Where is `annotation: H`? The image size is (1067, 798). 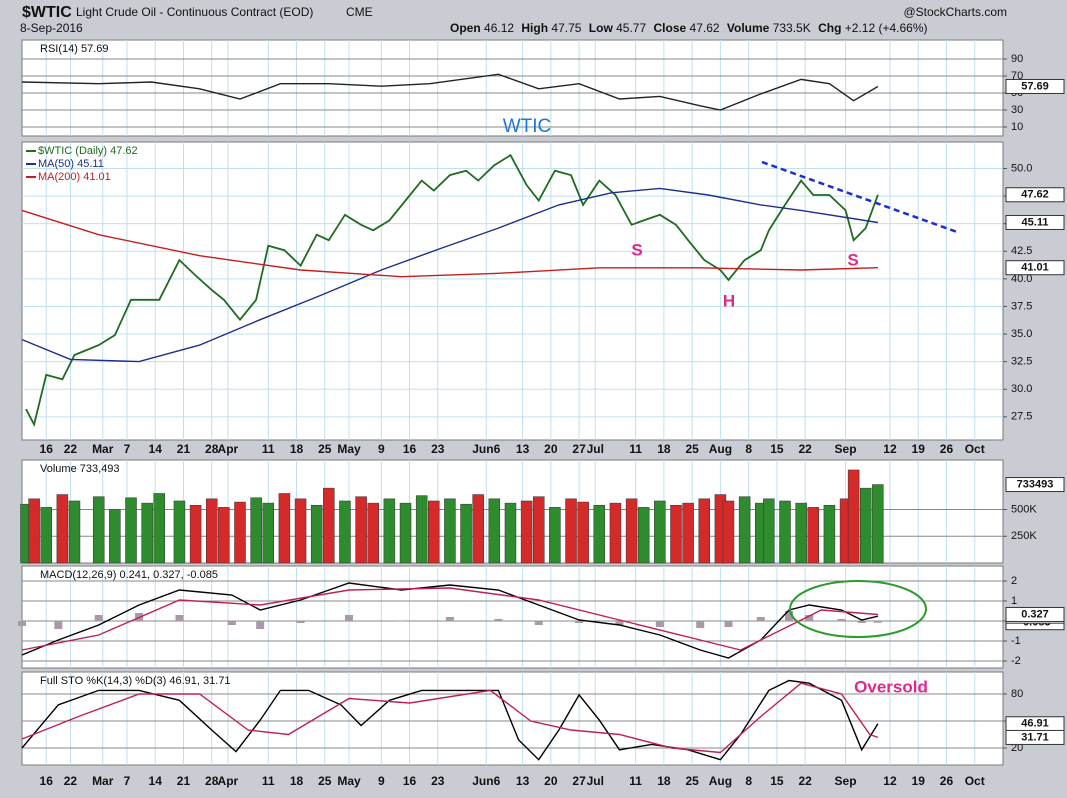 annotation: H is located at coordinates (729, 300).